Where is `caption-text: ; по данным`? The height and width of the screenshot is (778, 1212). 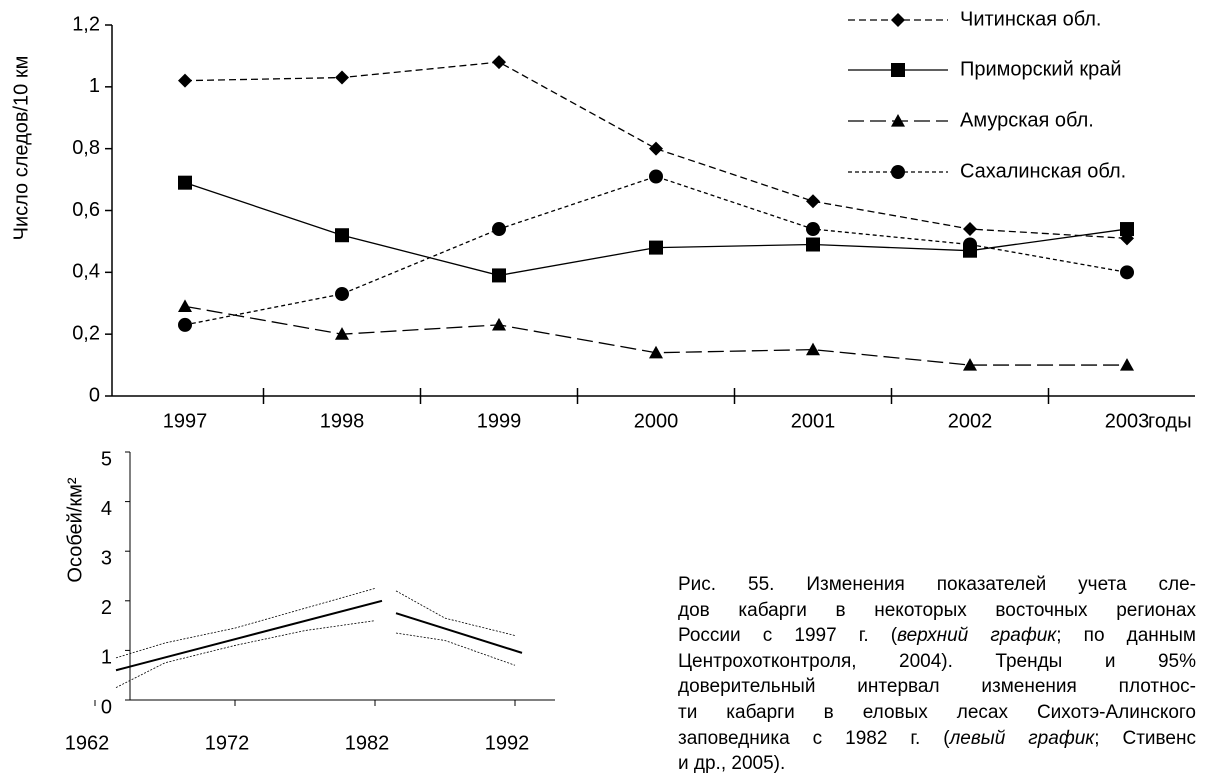
caption-text: ; по данным is located at coordinates (1126, 636).